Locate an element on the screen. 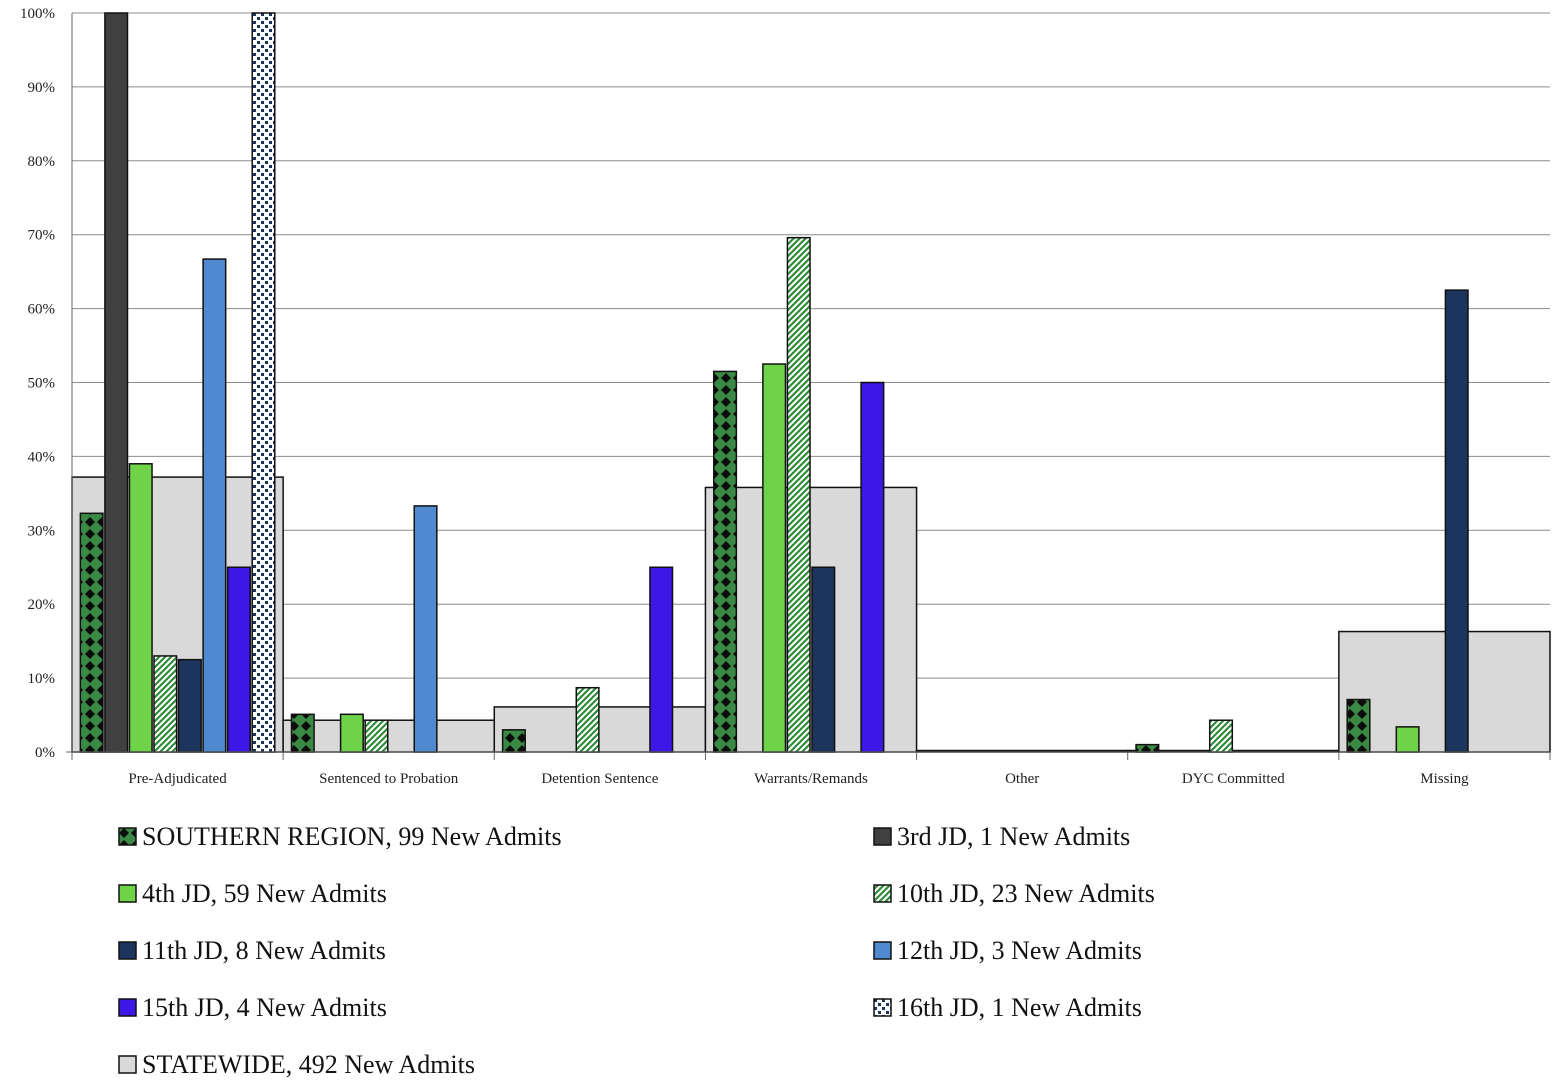  bar-southern-region-warrants-remands is located at coordinates (725, 561).